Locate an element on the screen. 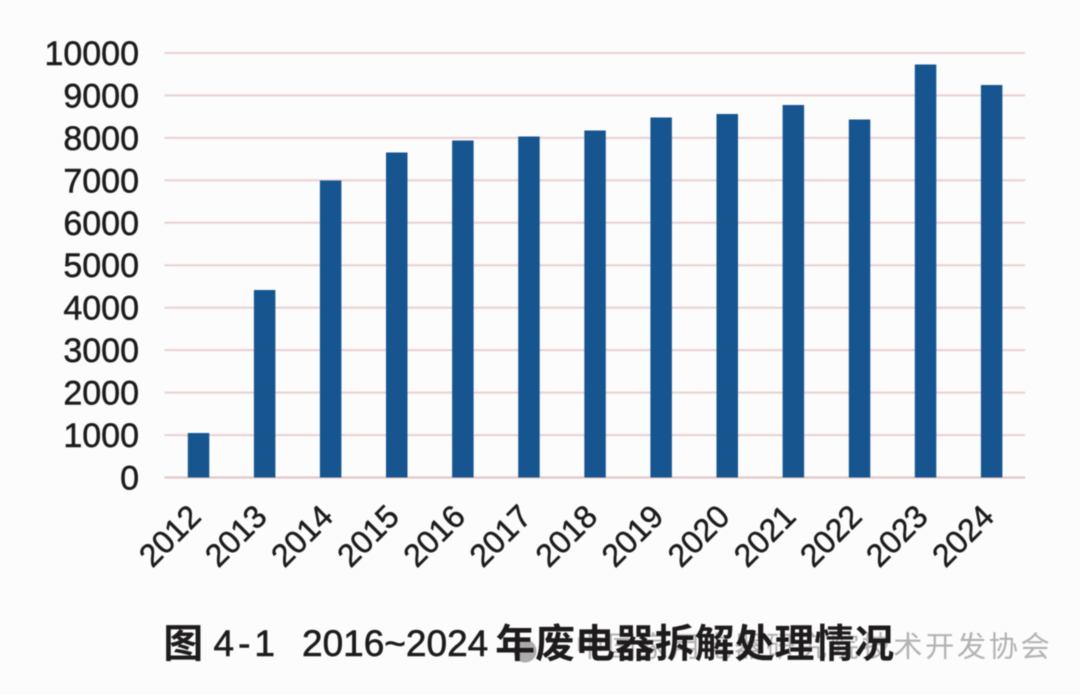 This screenshot has width=1080, height=695. svg-text: 2019 is located at coordinates (633, 536).